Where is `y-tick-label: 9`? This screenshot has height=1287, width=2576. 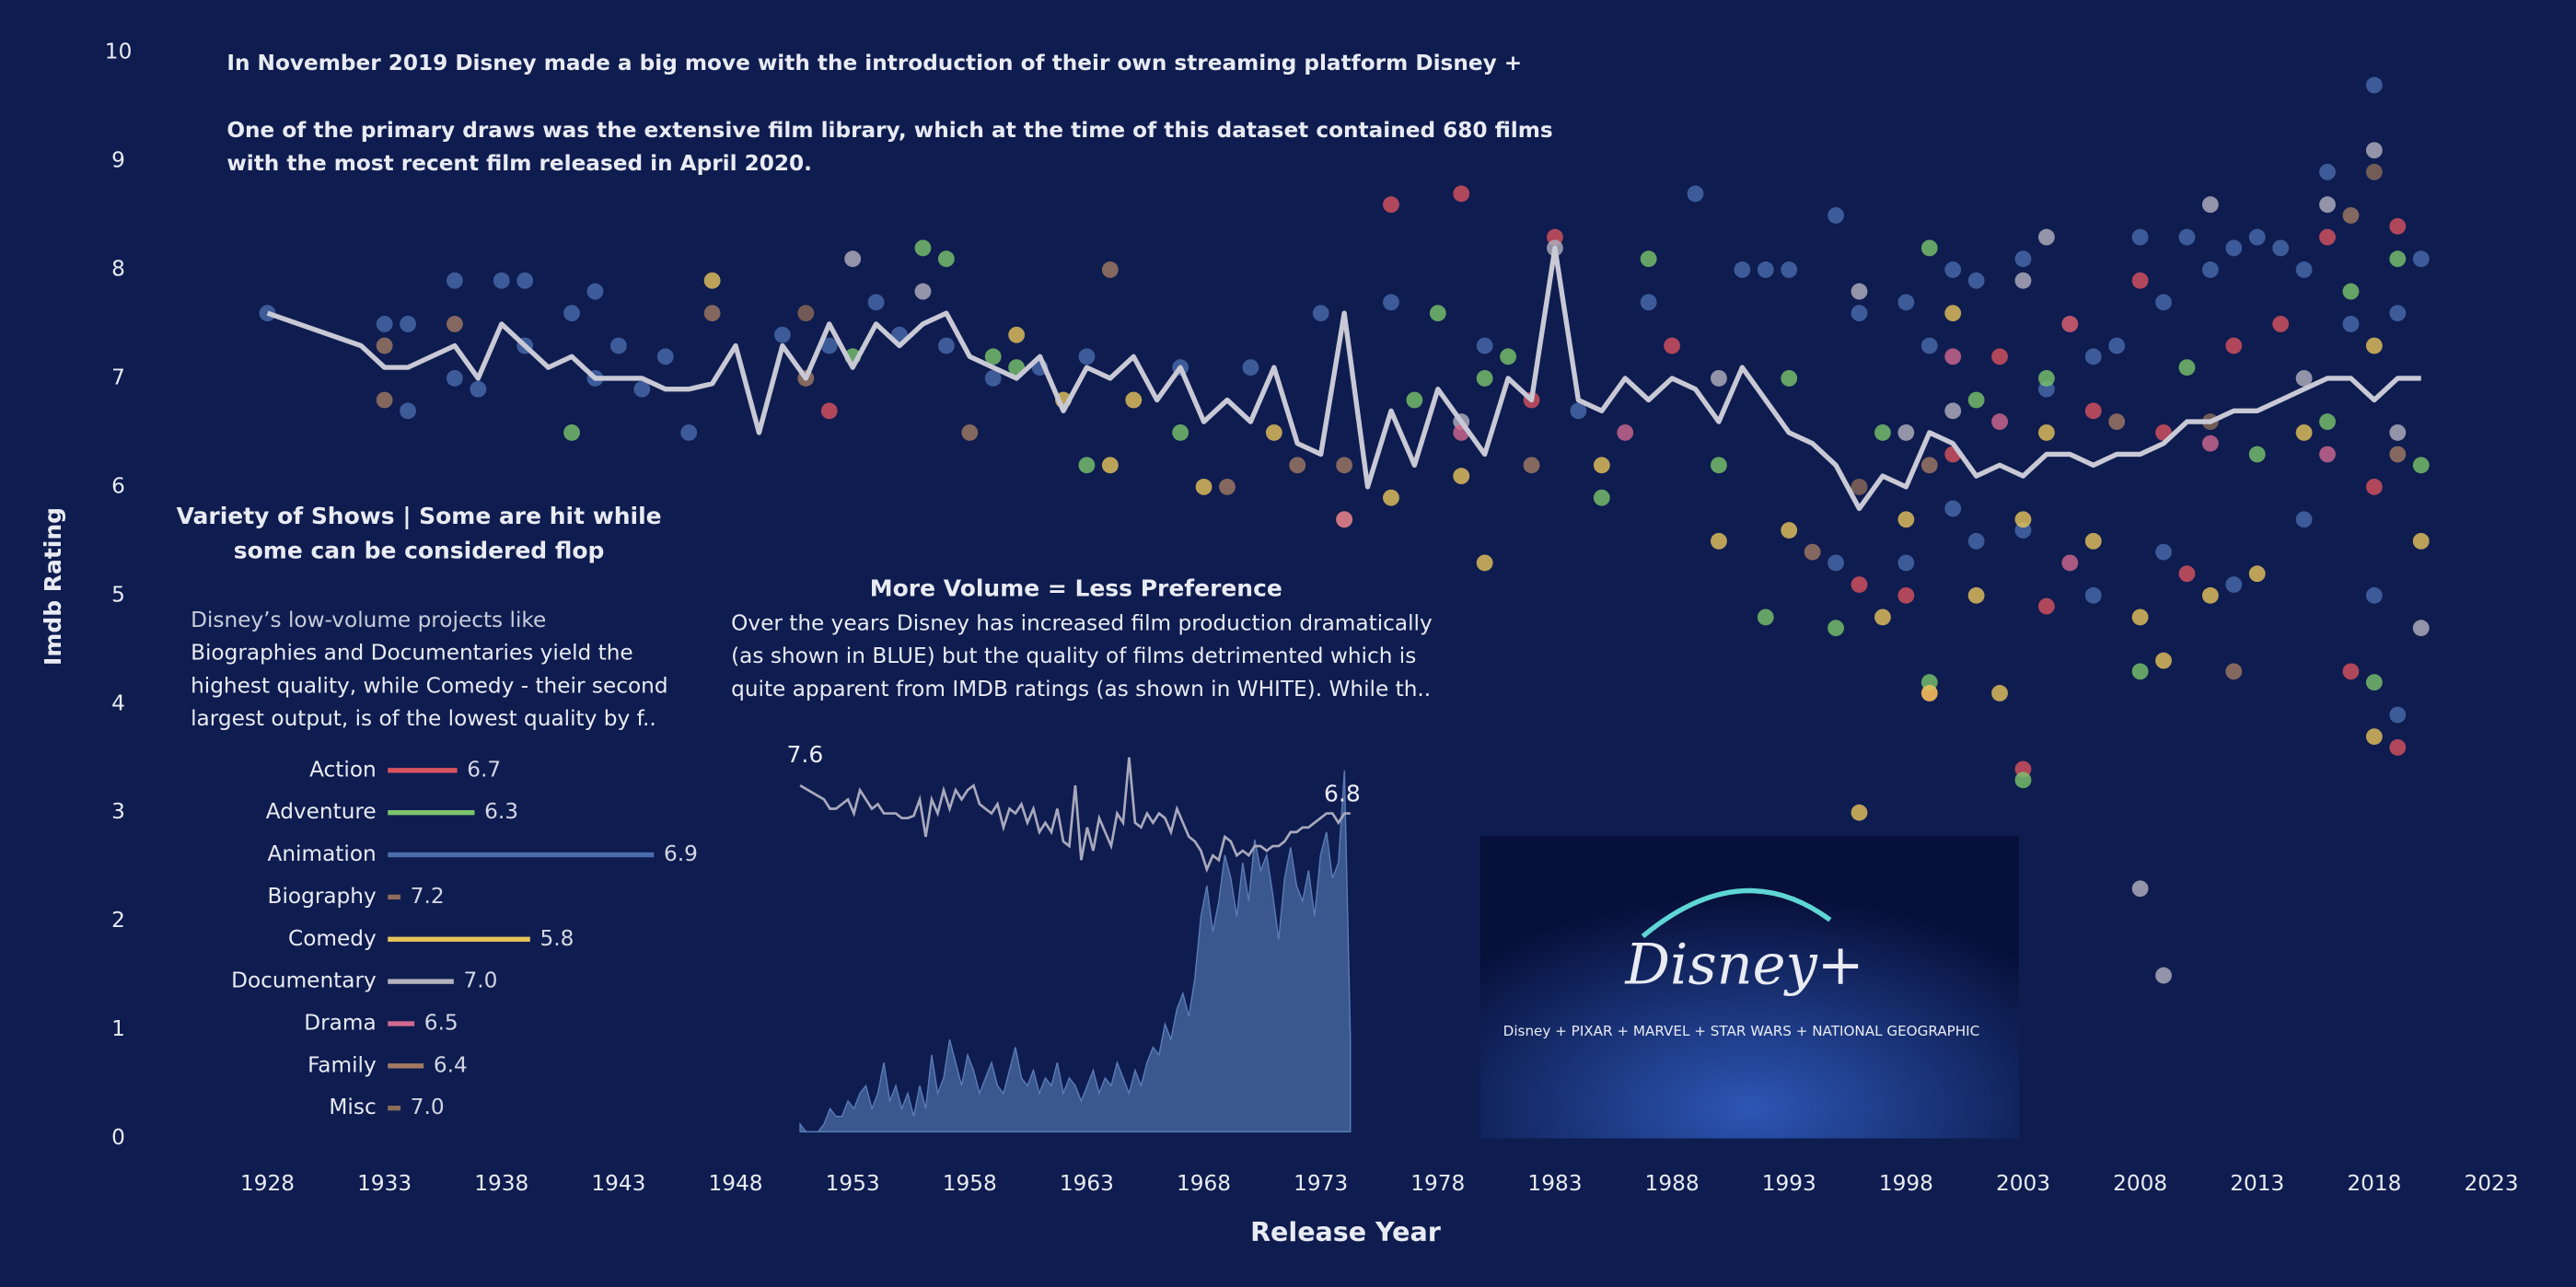 y-tick-label: 9 is located at coordinates (118, 160).